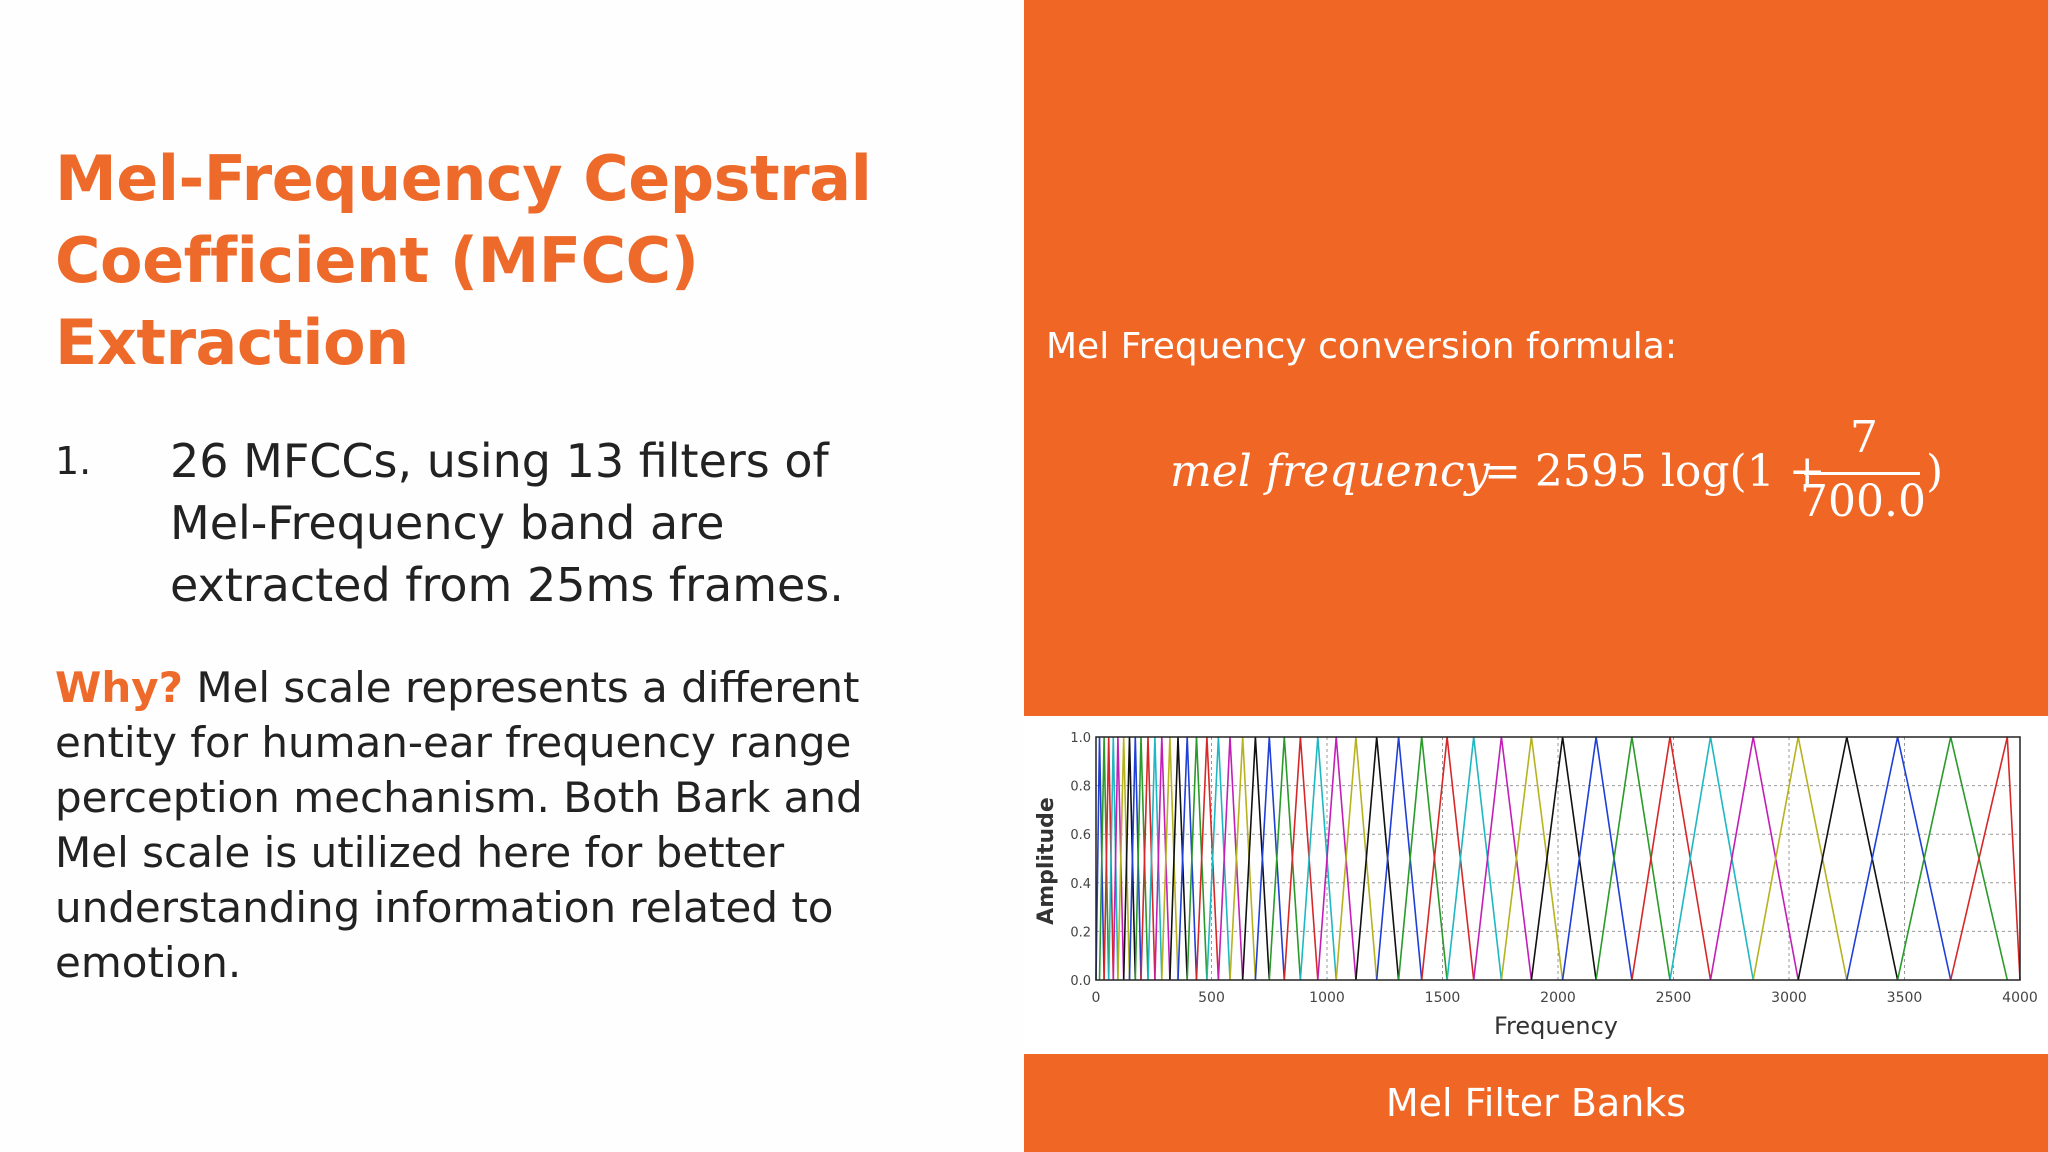  Describe the element at coordinates (1080, 932) in the screenshot. I see `y-tick-label: 0.2` at that location.